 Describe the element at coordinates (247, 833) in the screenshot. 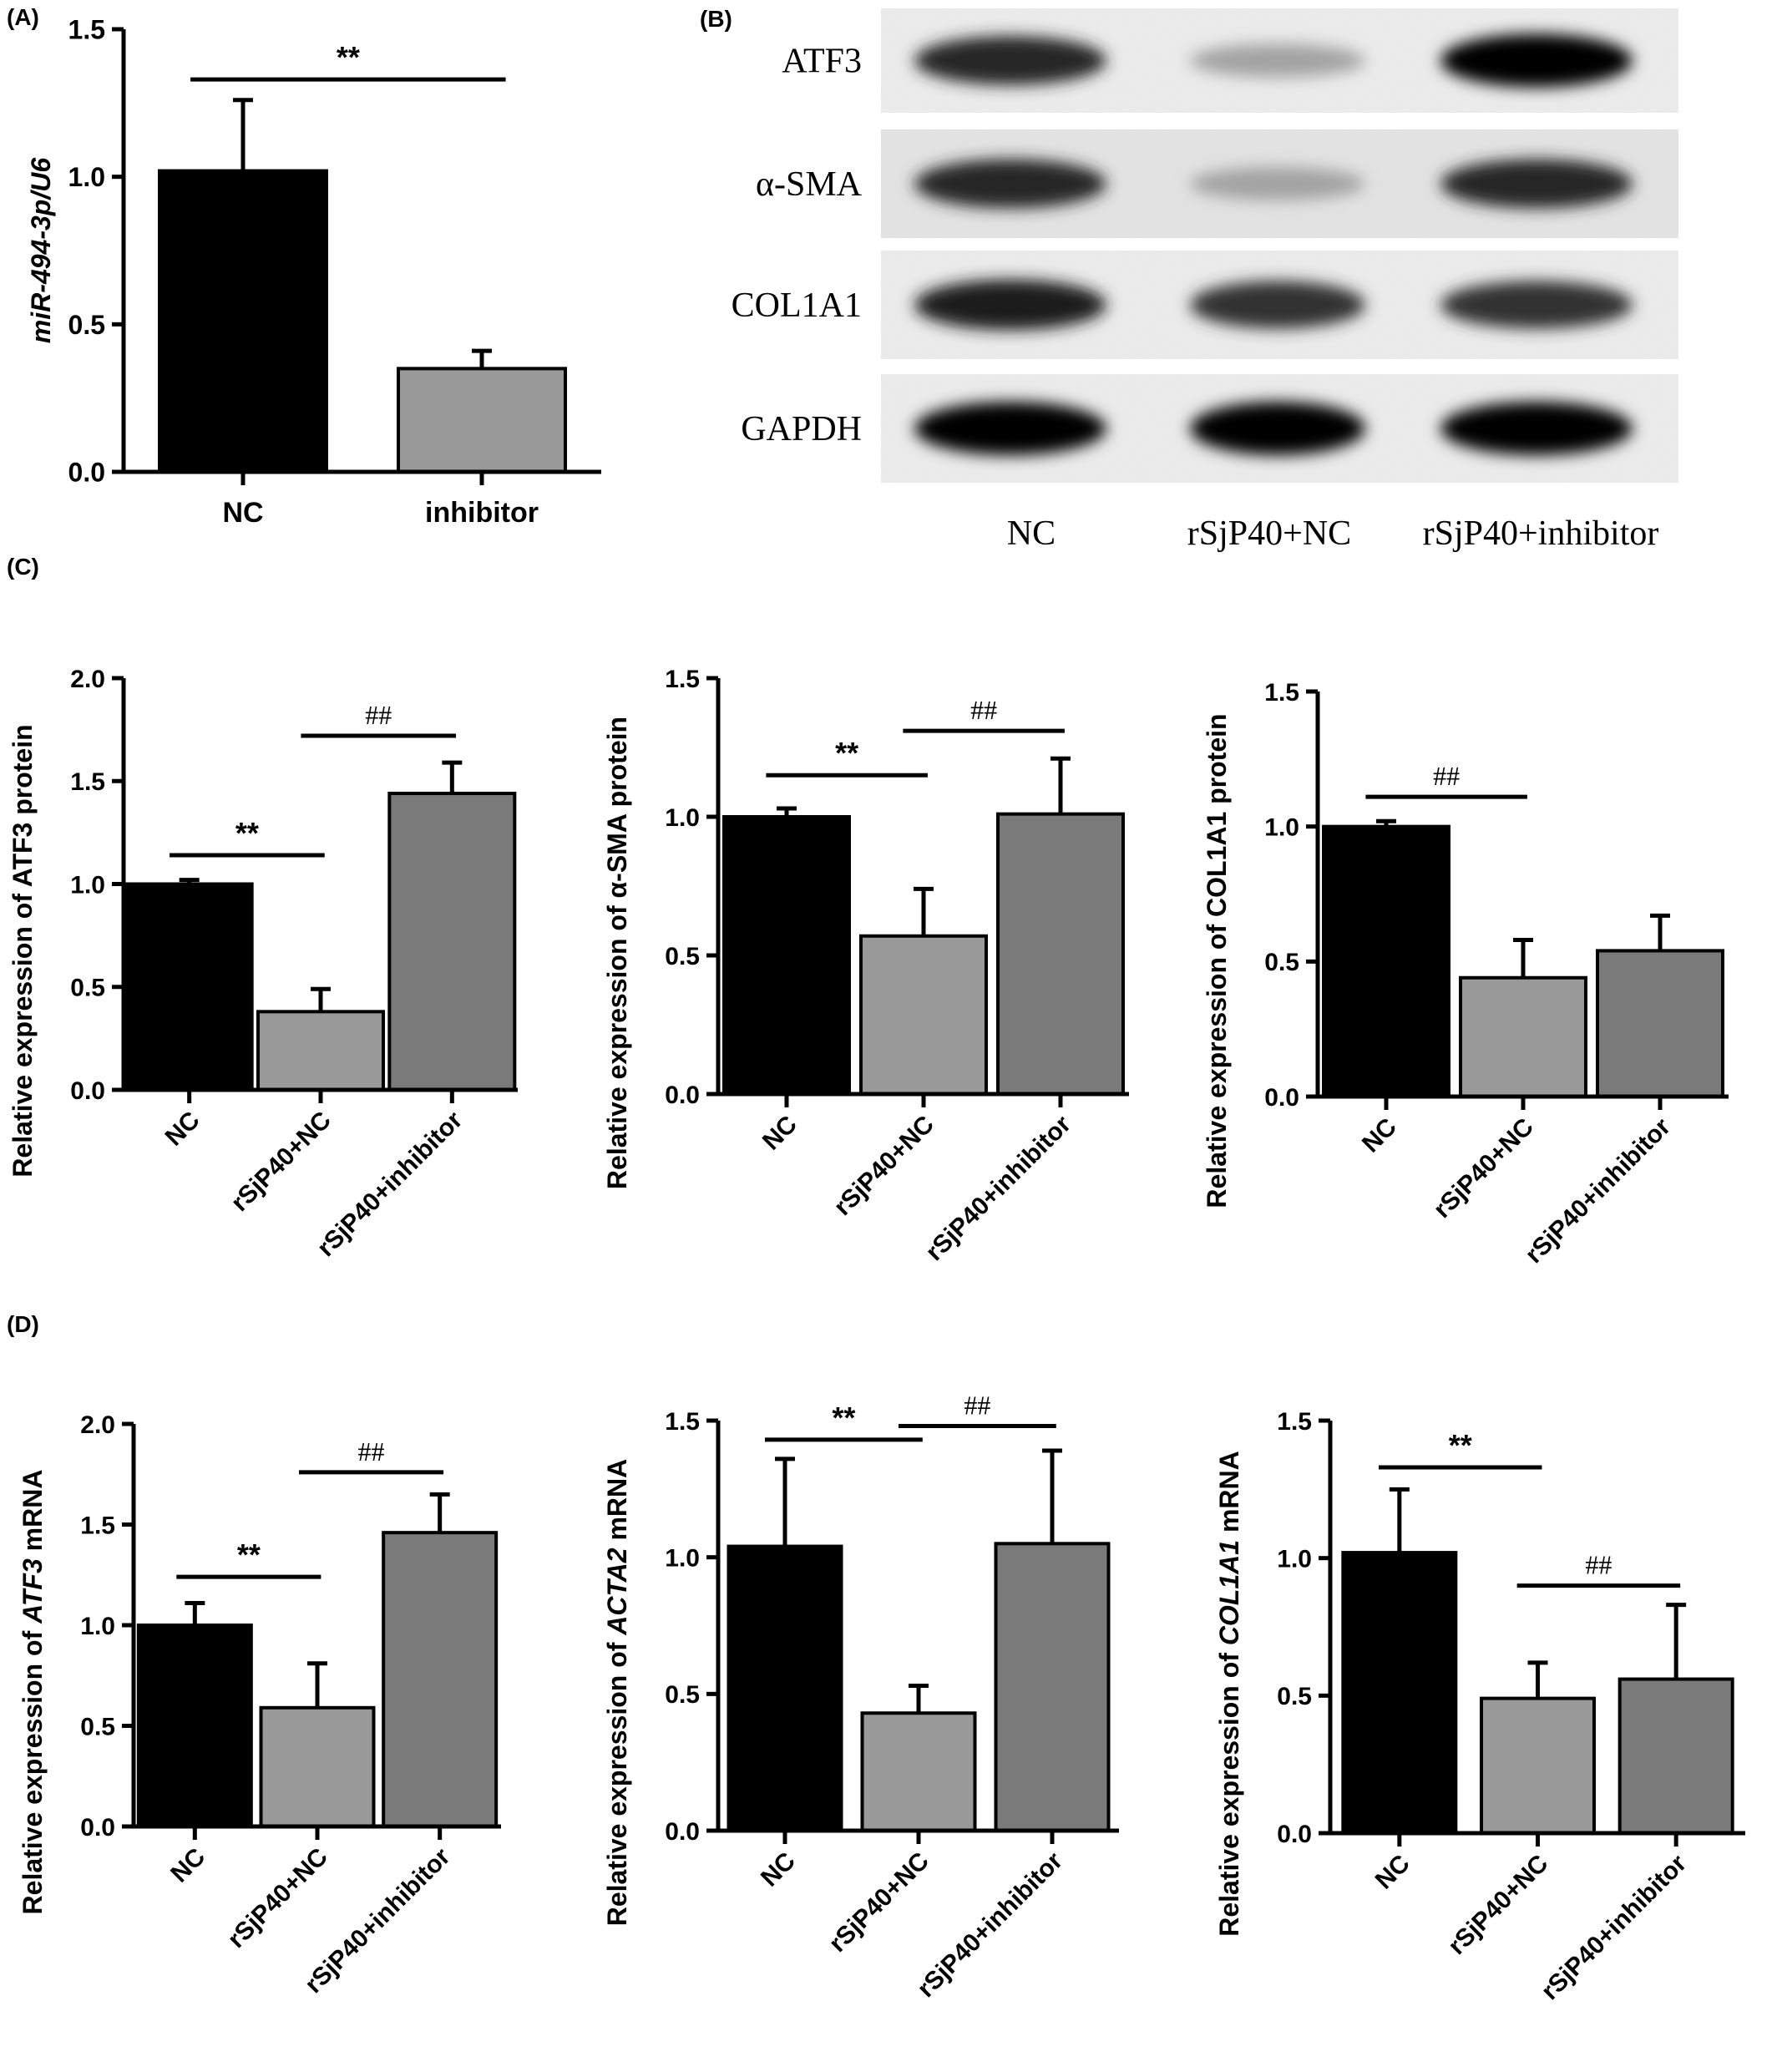

I see `significance-label-c1-1: **` at that location.